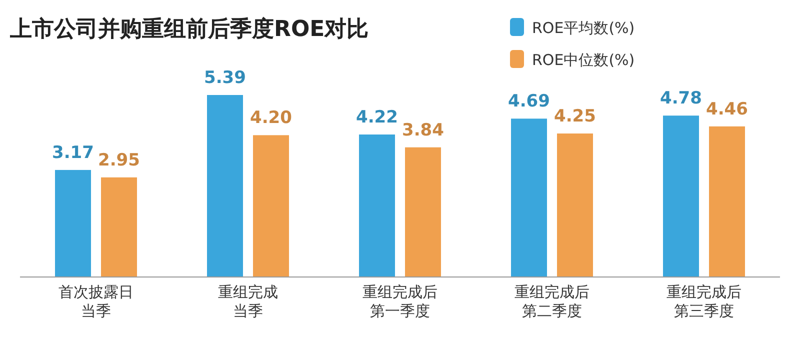  I want to click on data-label: 4.20, so click(271, 118).